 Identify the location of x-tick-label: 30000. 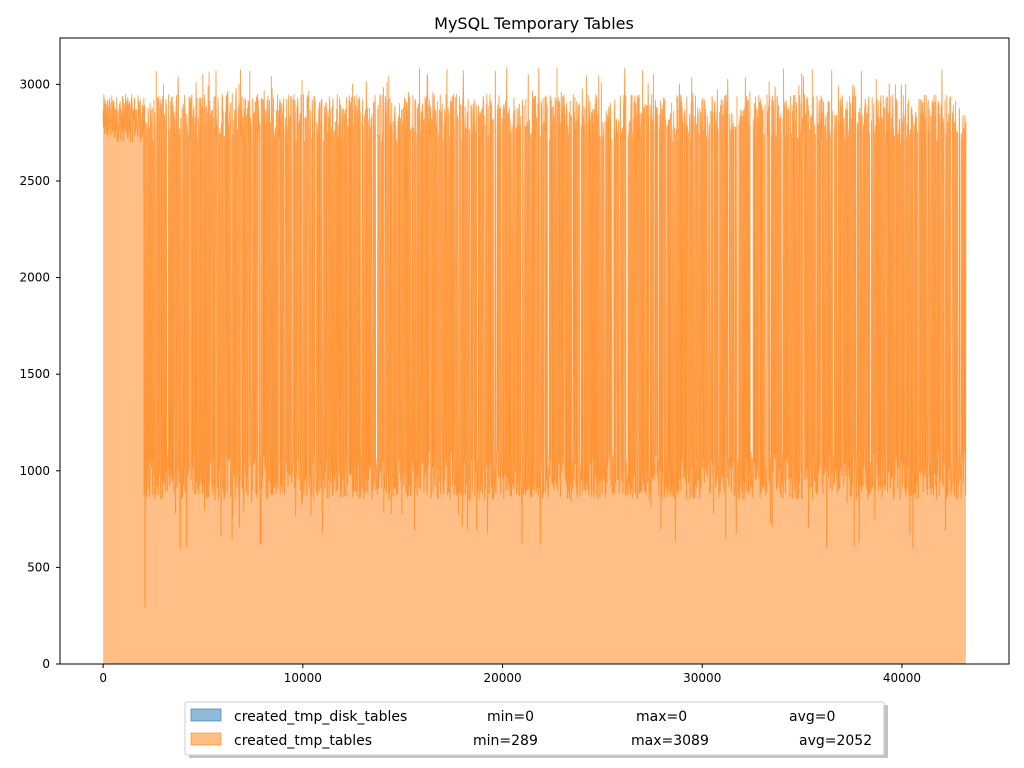
(702, 678).